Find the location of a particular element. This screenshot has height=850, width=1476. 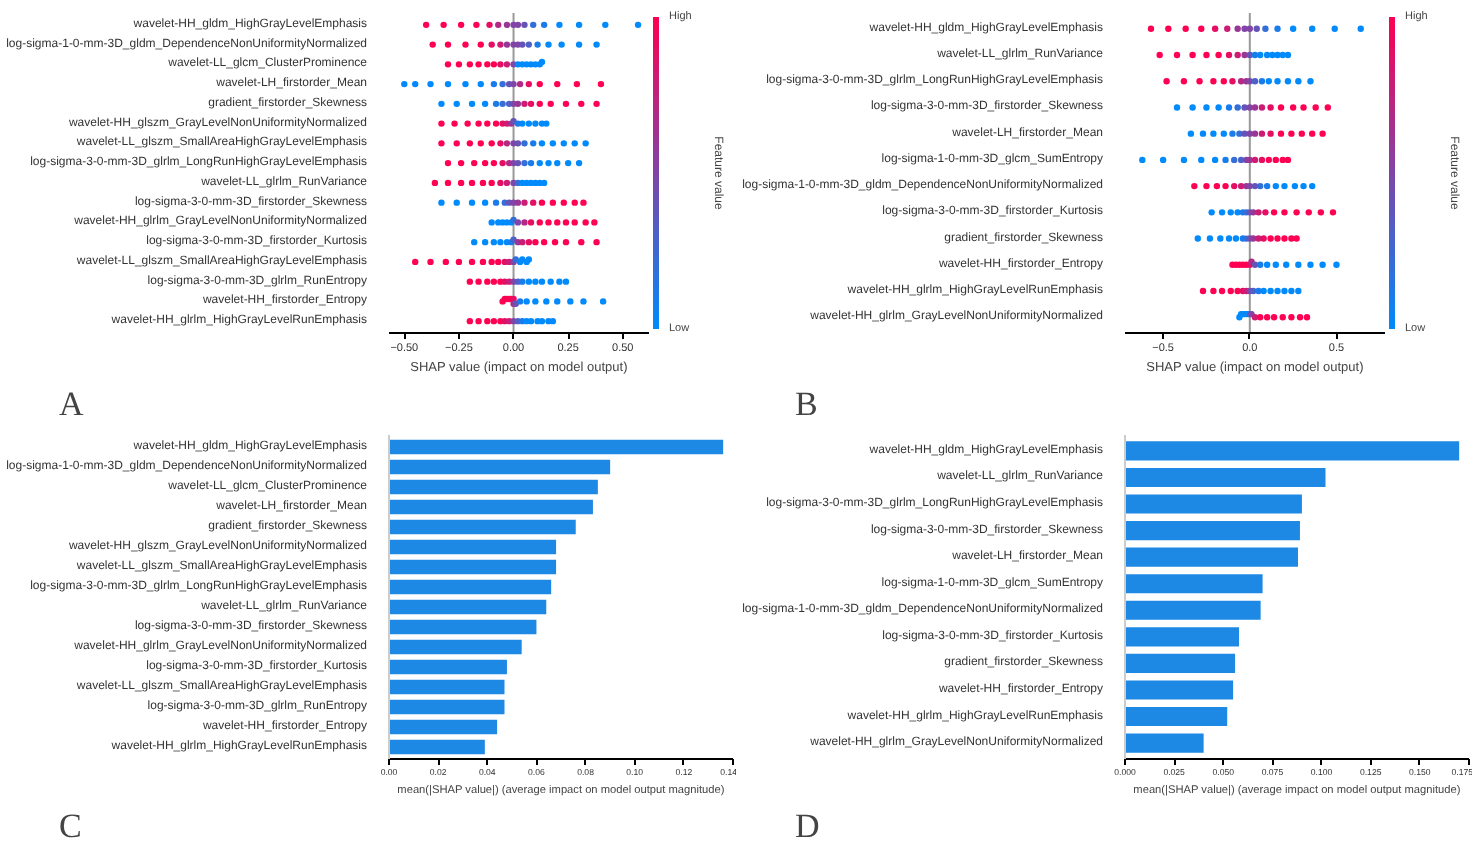

text: D is located at coordinates (807, 826).